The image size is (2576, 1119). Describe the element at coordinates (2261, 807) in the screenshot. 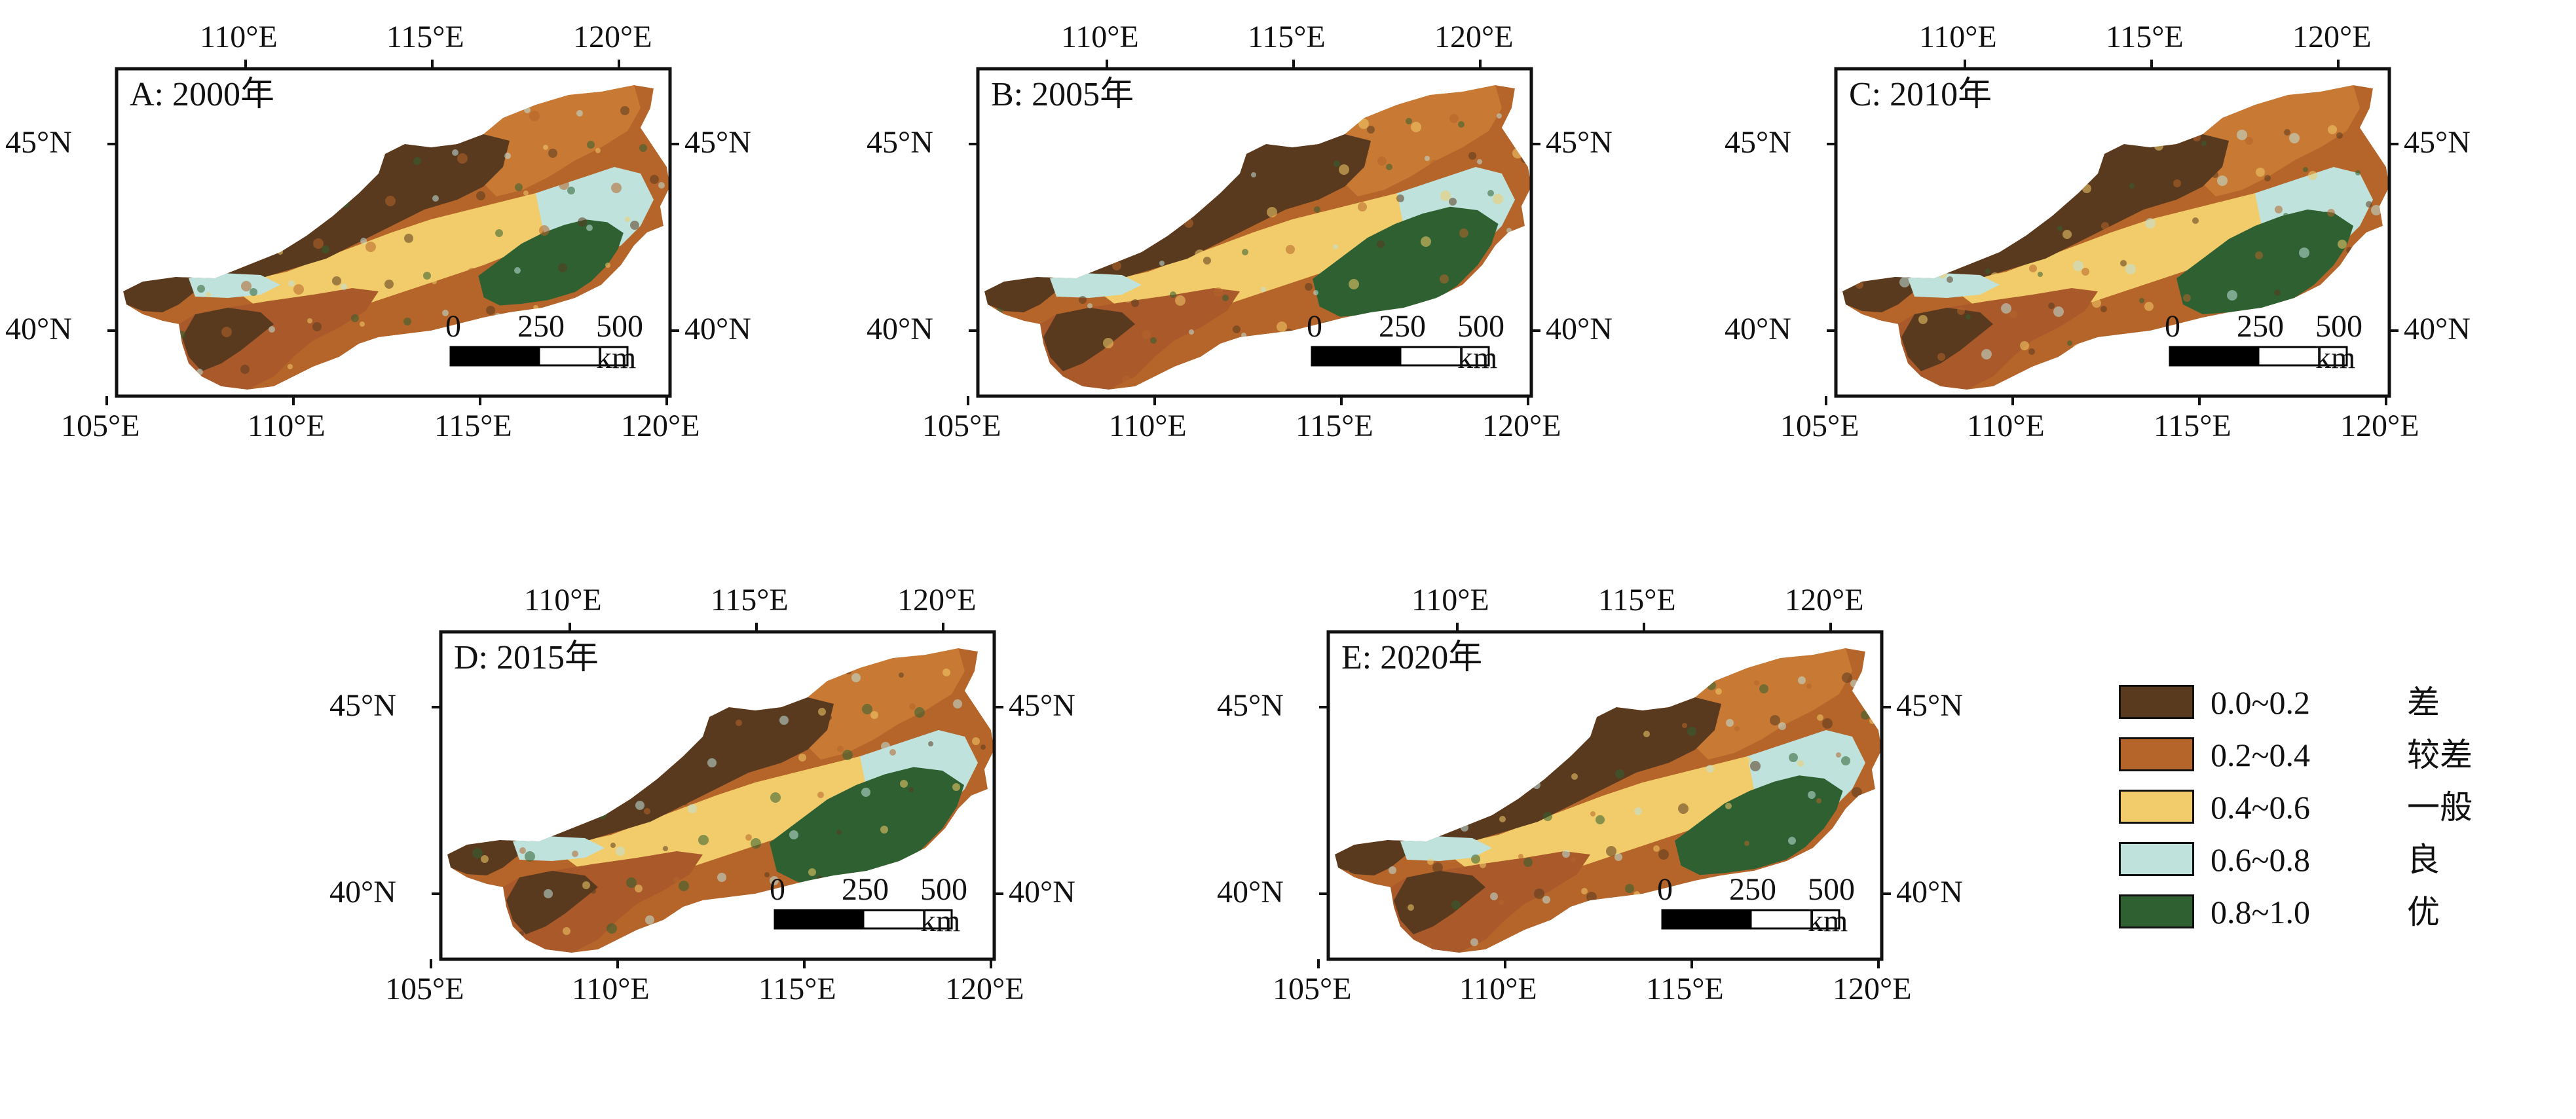

I see `legend-range: 0.4~0.6` at that location.